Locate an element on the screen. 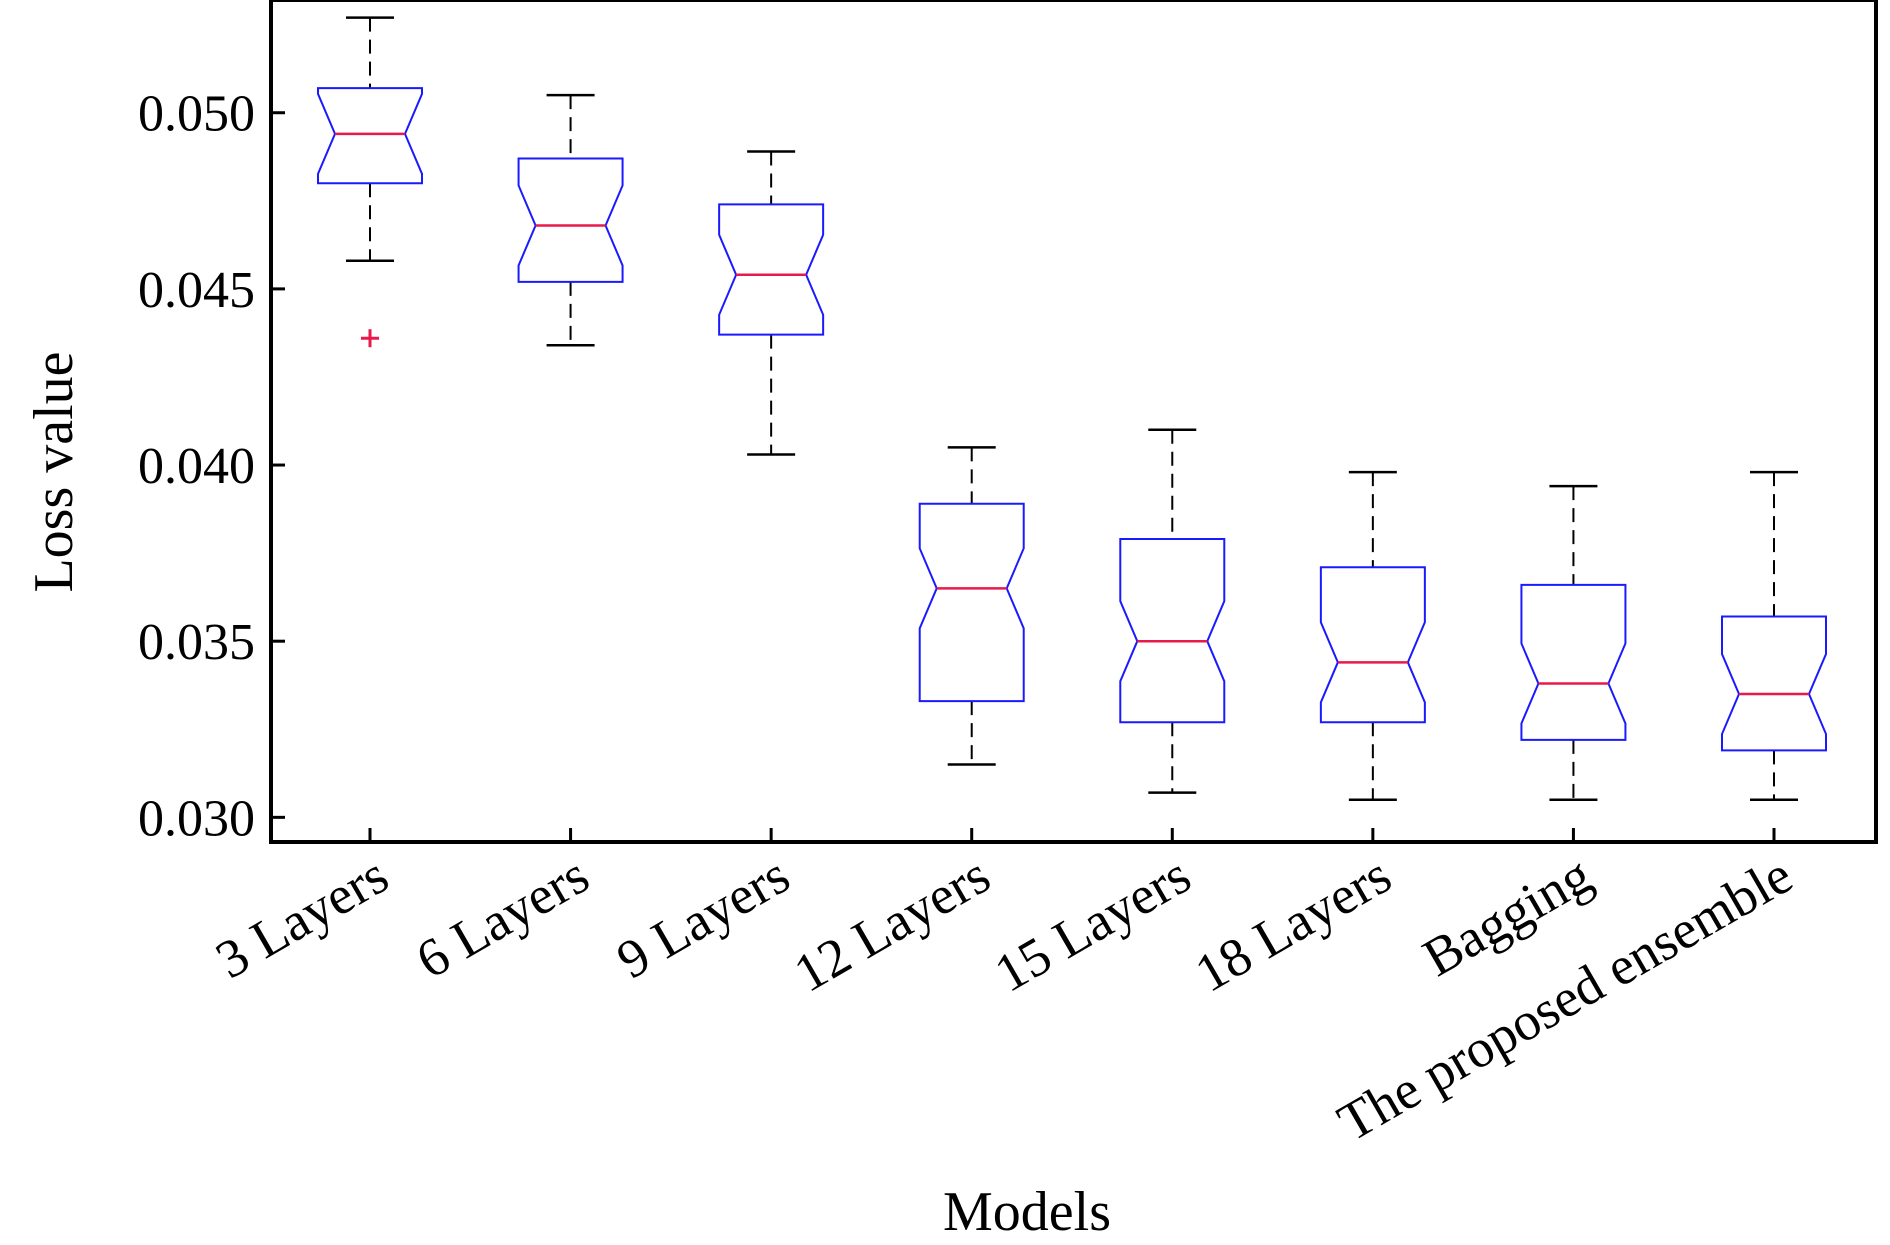 This screenshot has width=1890, height=1245. y-tick-label: 0.050 is located at coordinates (196, 114).